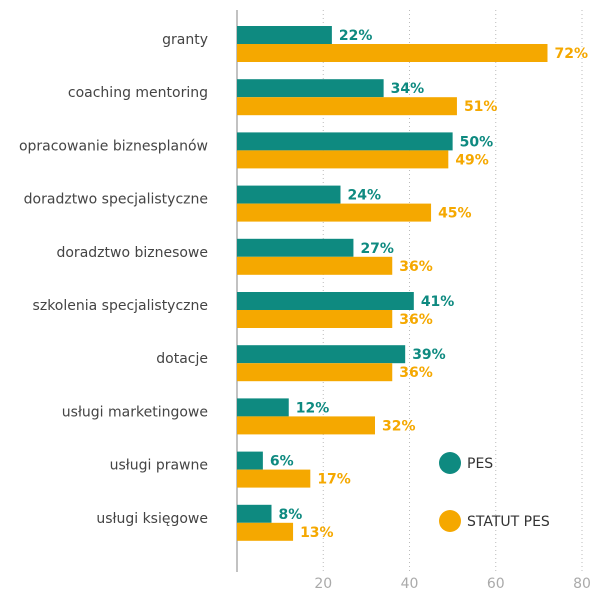  Describe the element at coordinates (429, 355) in the screenshot. I see `value-label: 39%` at that location.